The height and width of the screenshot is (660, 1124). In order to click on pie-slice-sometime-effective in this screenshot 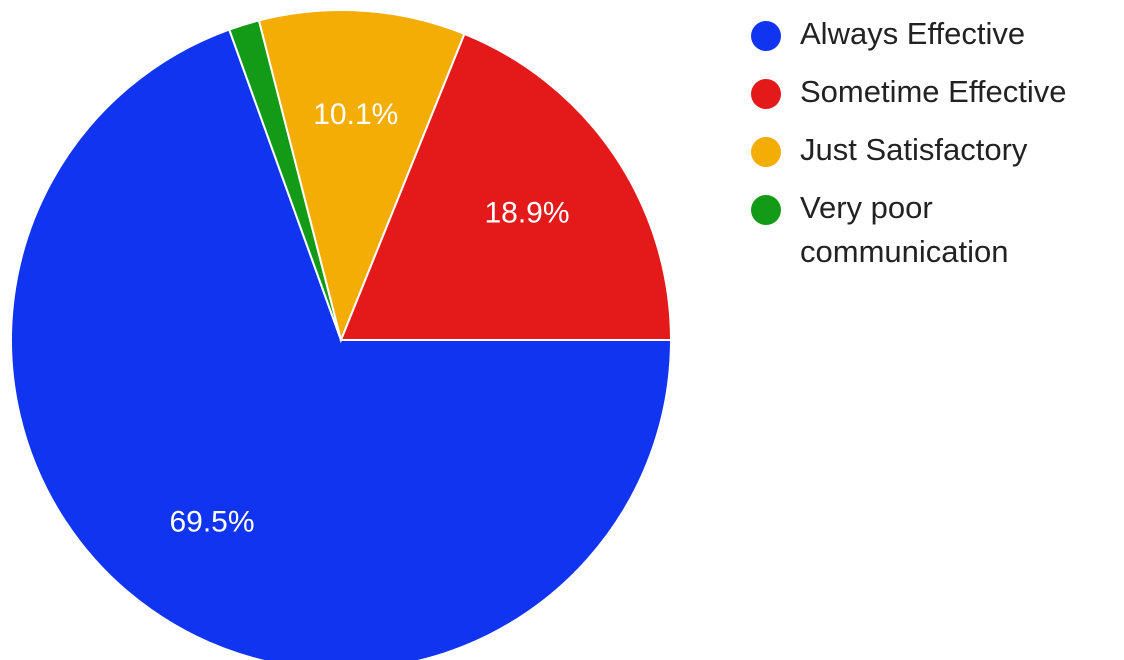, I will do `click(506, 186)`.